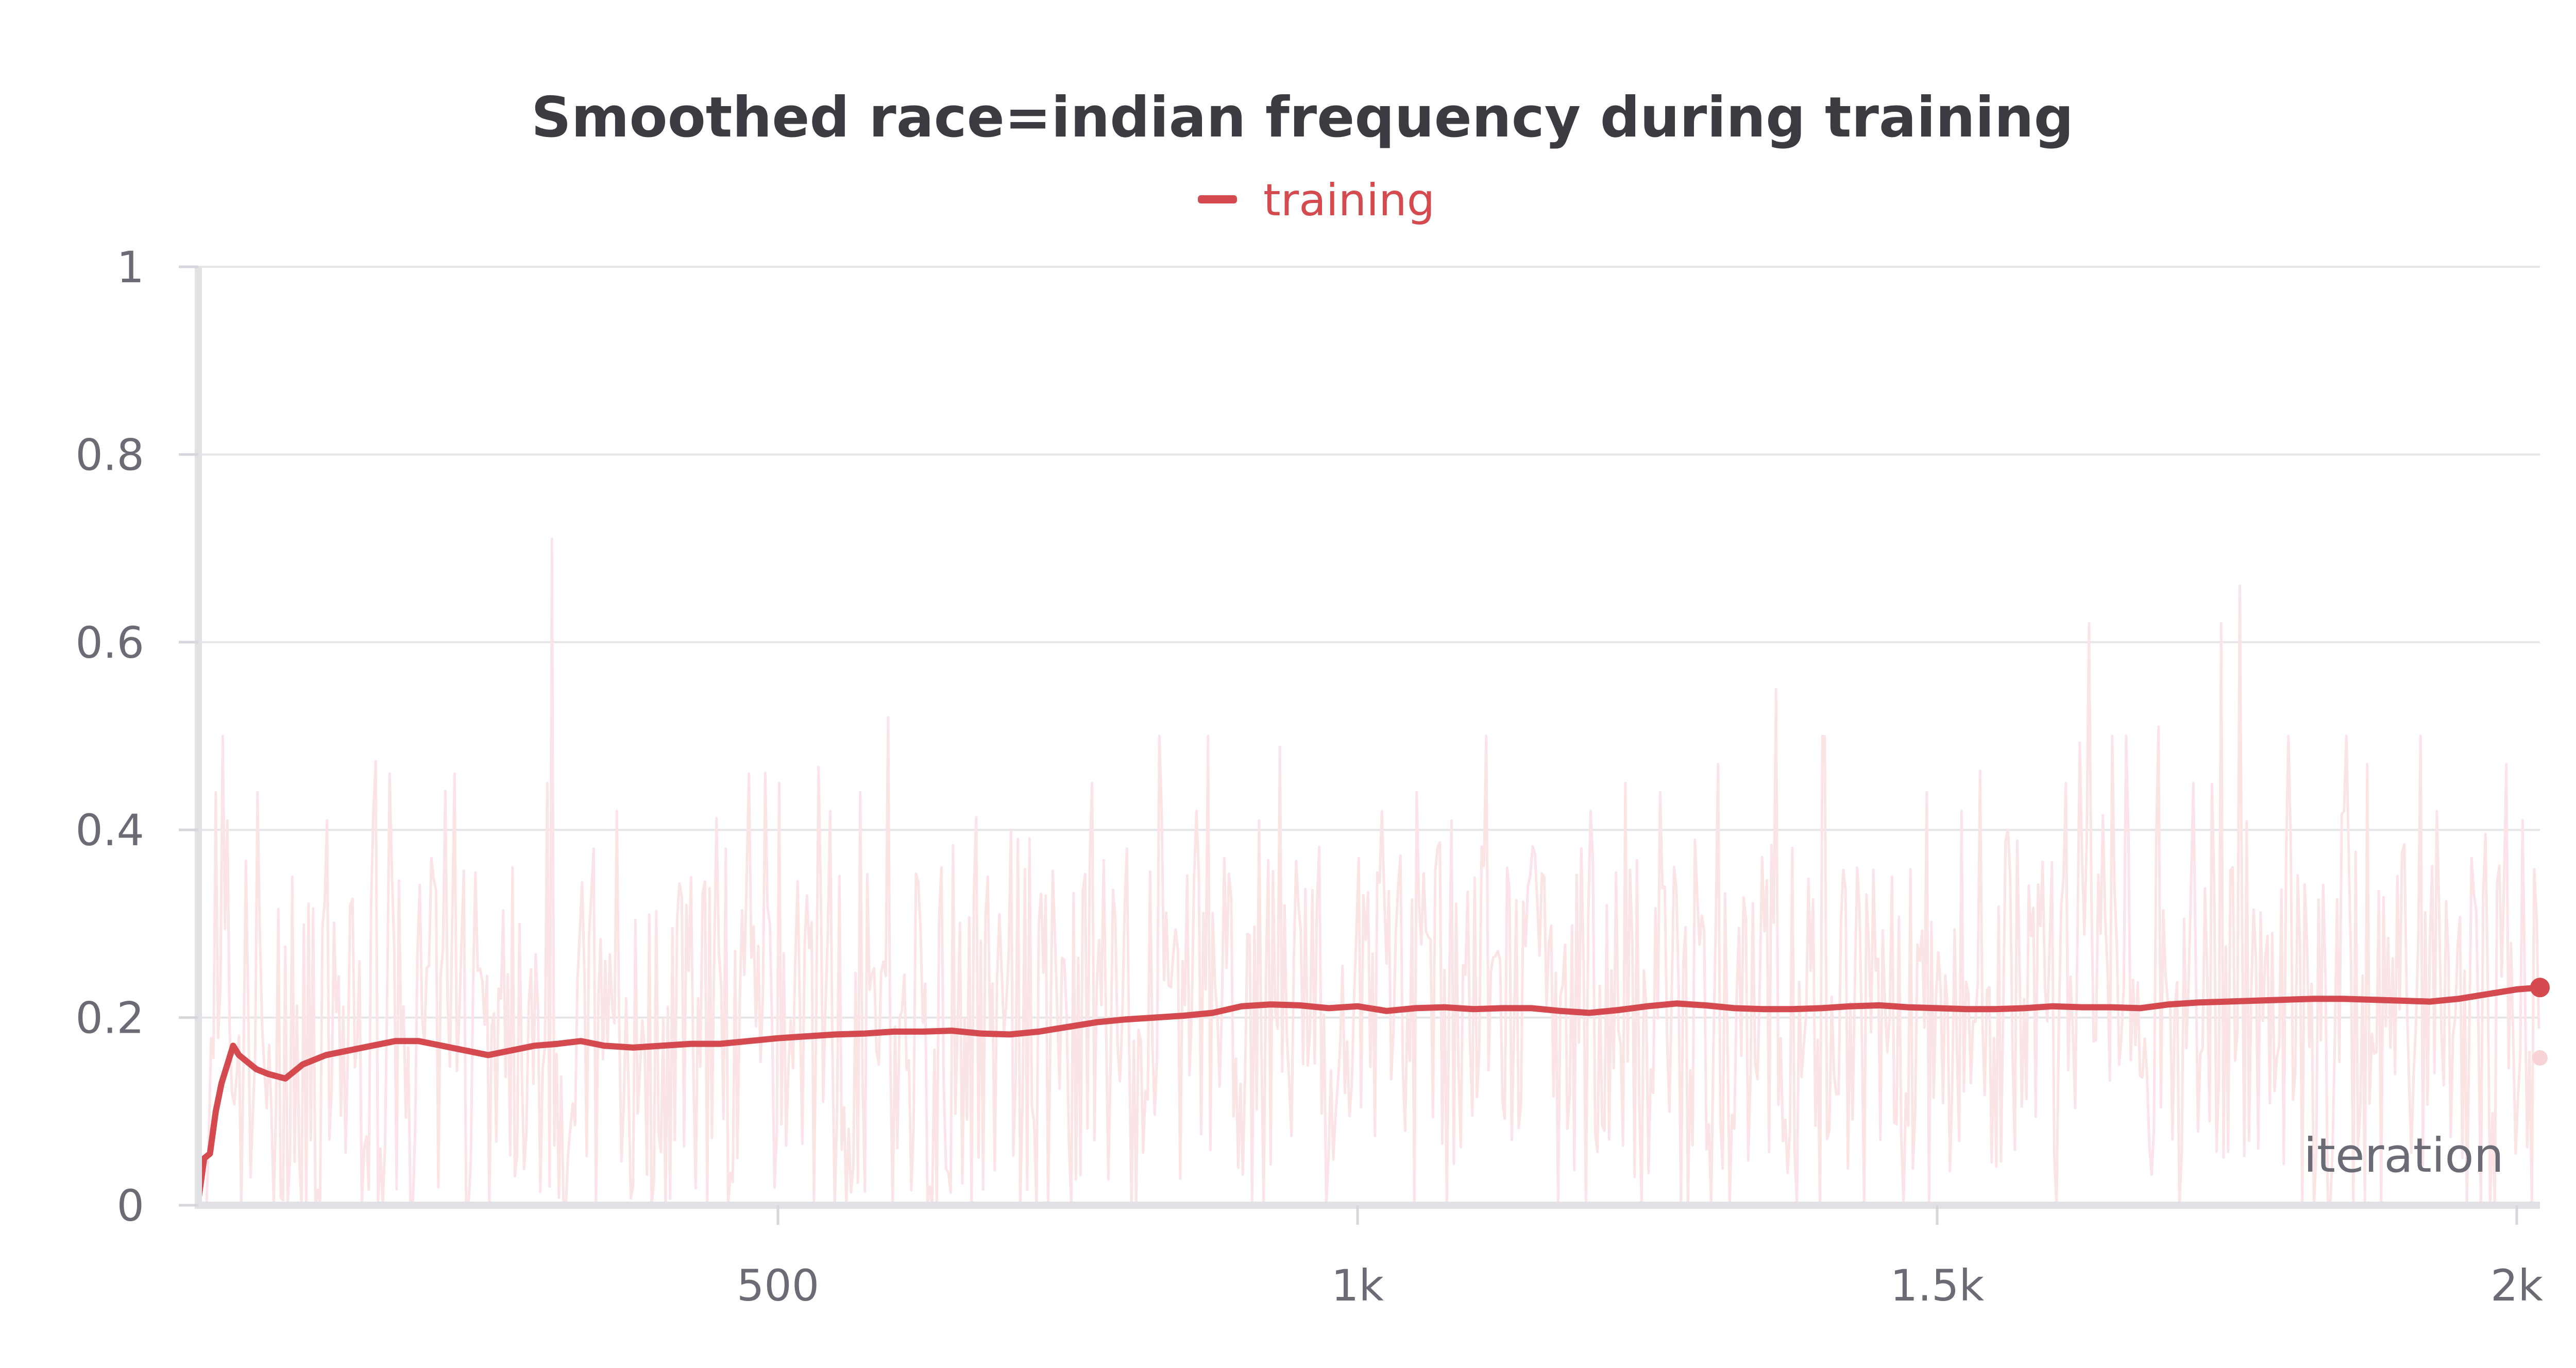  Describe the element at coordinates (2517, 1285) in the screenshot. I see `x-tick-label-3: 2k` at that location.